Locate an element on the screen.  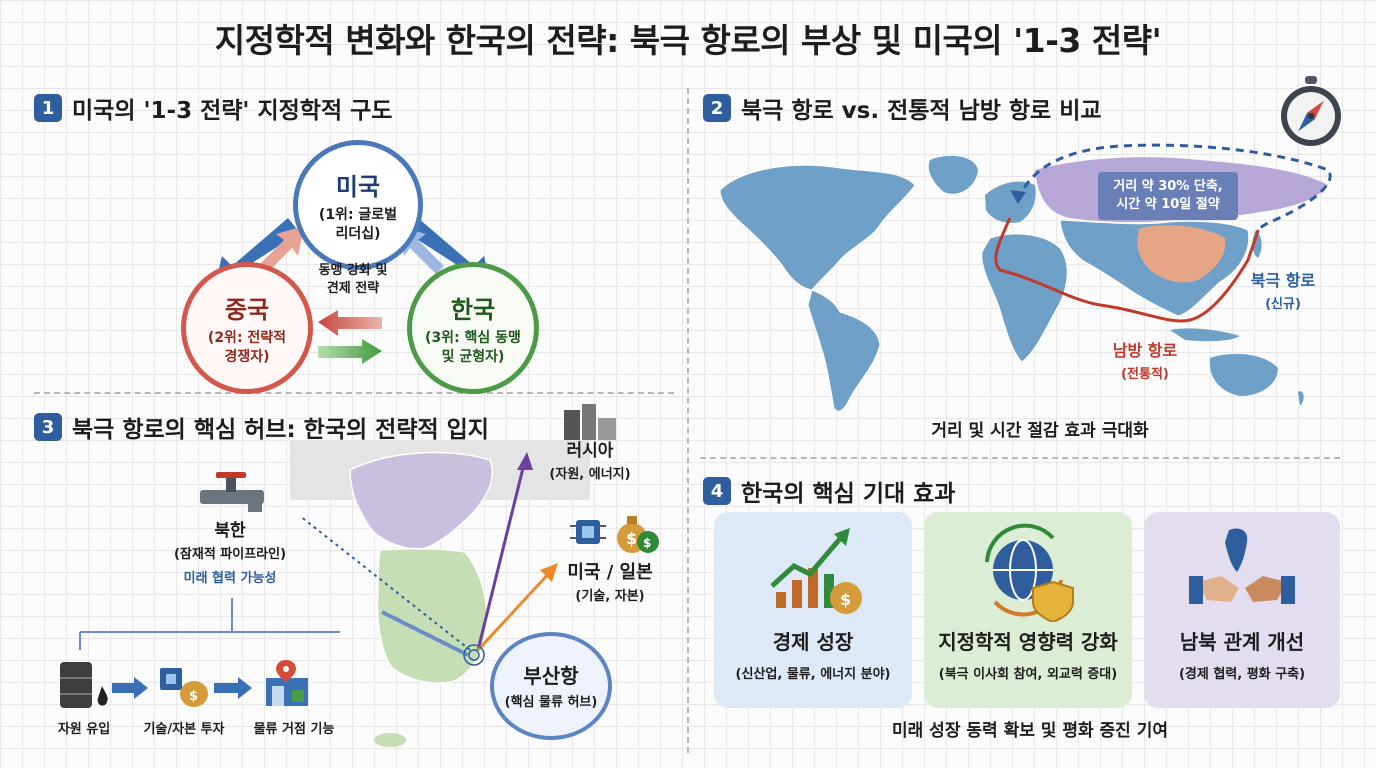
warehouse-icon is located at coordinates (287, 683).